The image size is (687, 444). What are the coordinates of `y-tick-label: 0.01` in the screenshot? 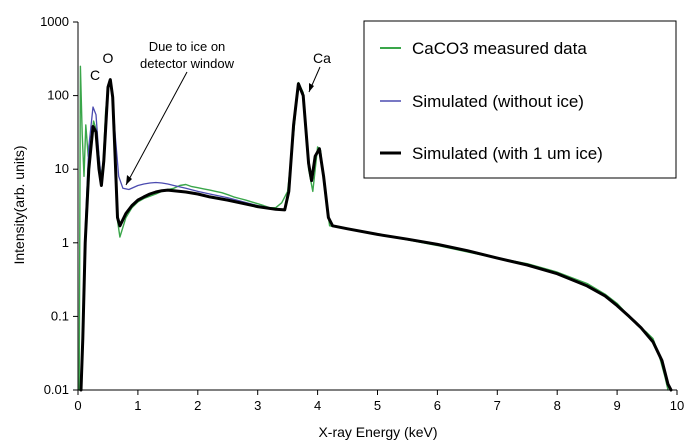 It's located at (56, 389).